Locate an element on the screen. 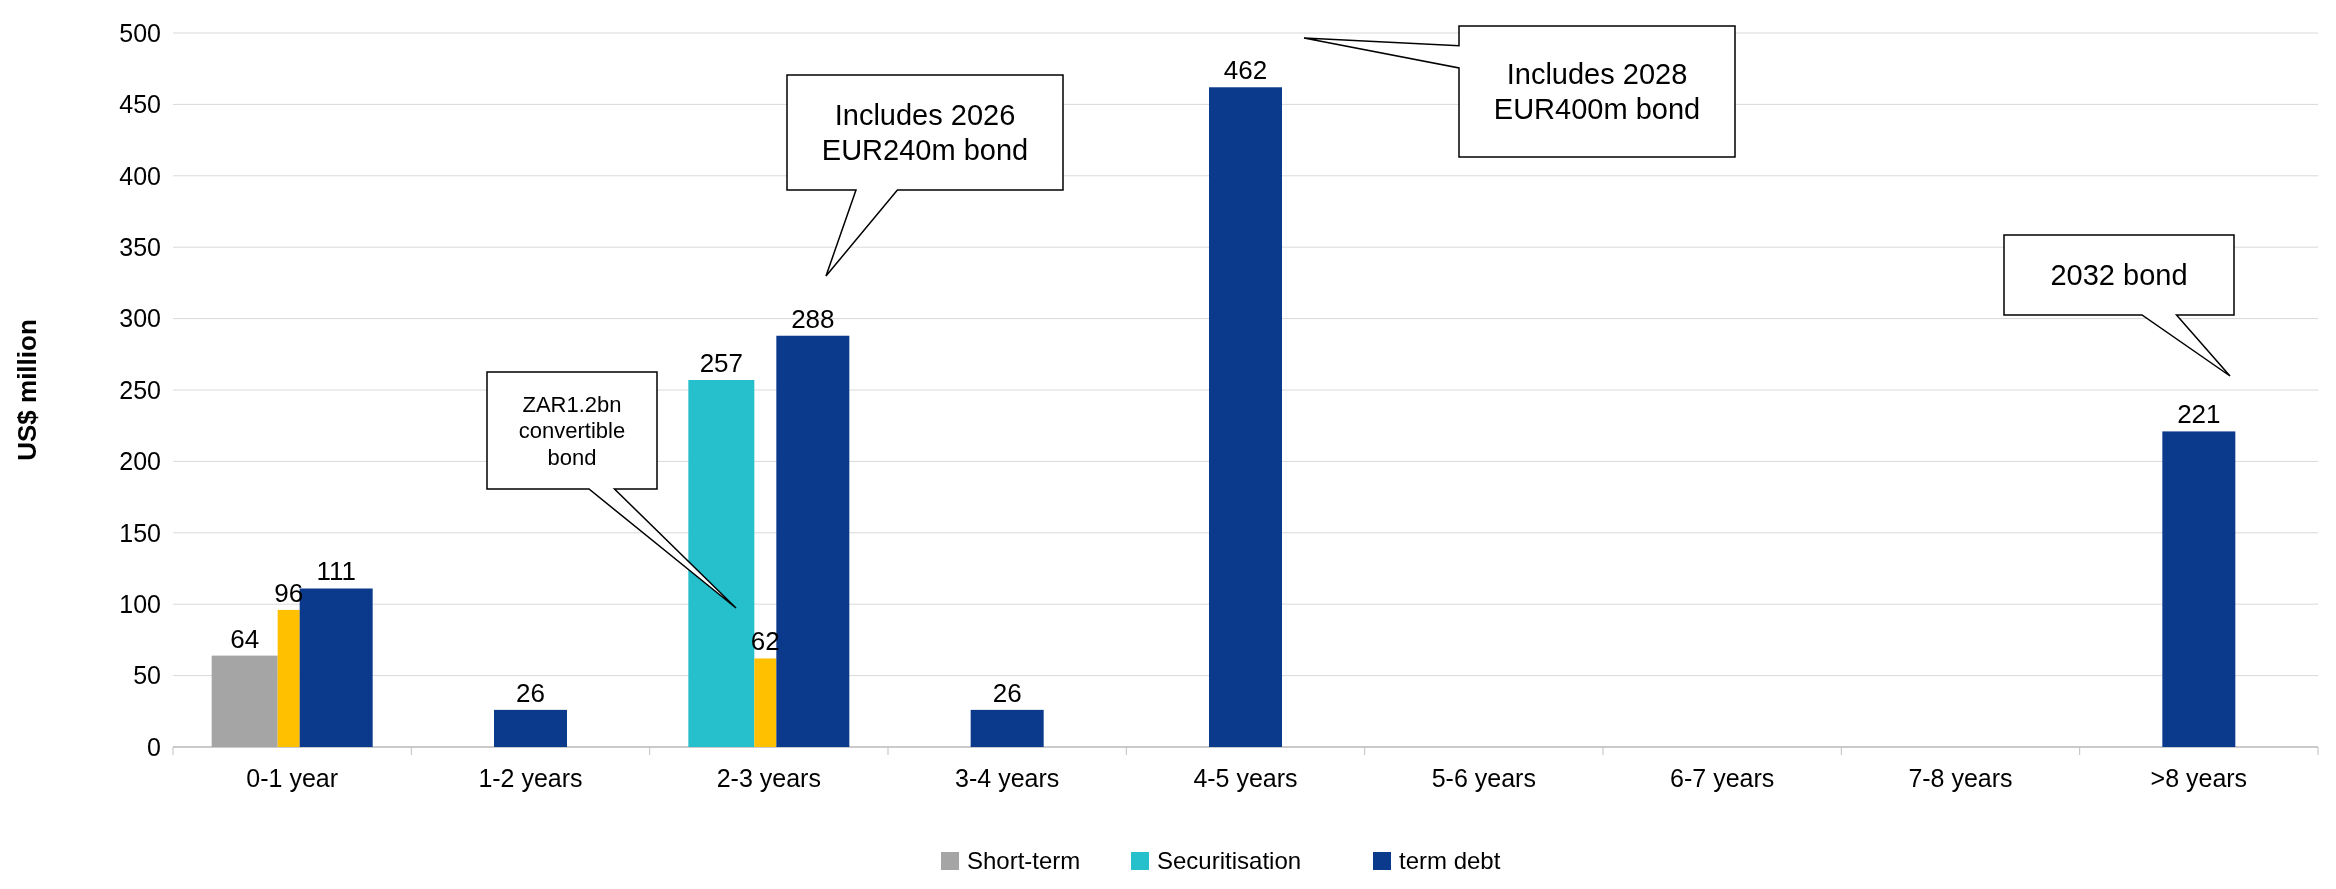 Image resolution: width=2336 pixels, height=889 pixels. annotation: Includes 2026 EUR240m bond is located at coordinates (925, 133).